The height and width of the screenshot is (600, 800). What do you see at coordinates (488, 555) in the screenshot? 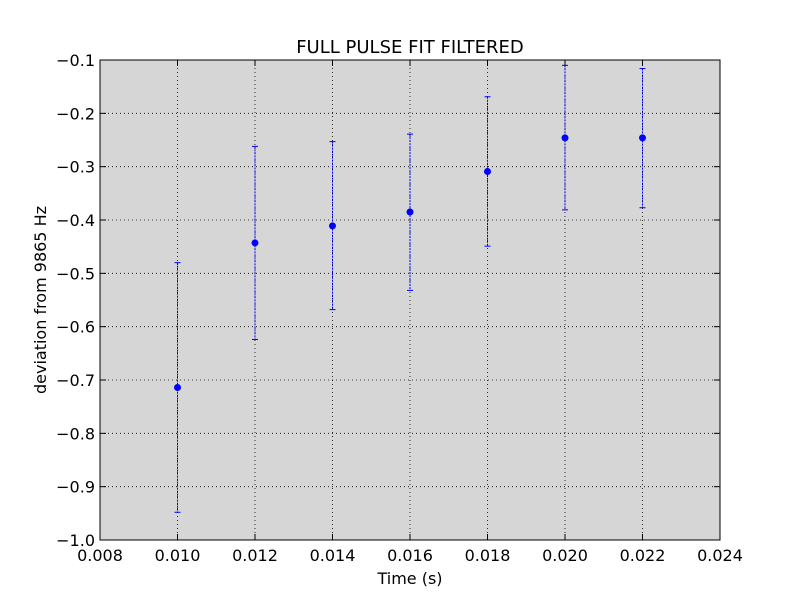
I see `x-tick-label: 0.018` at bounding box center [488, 555].